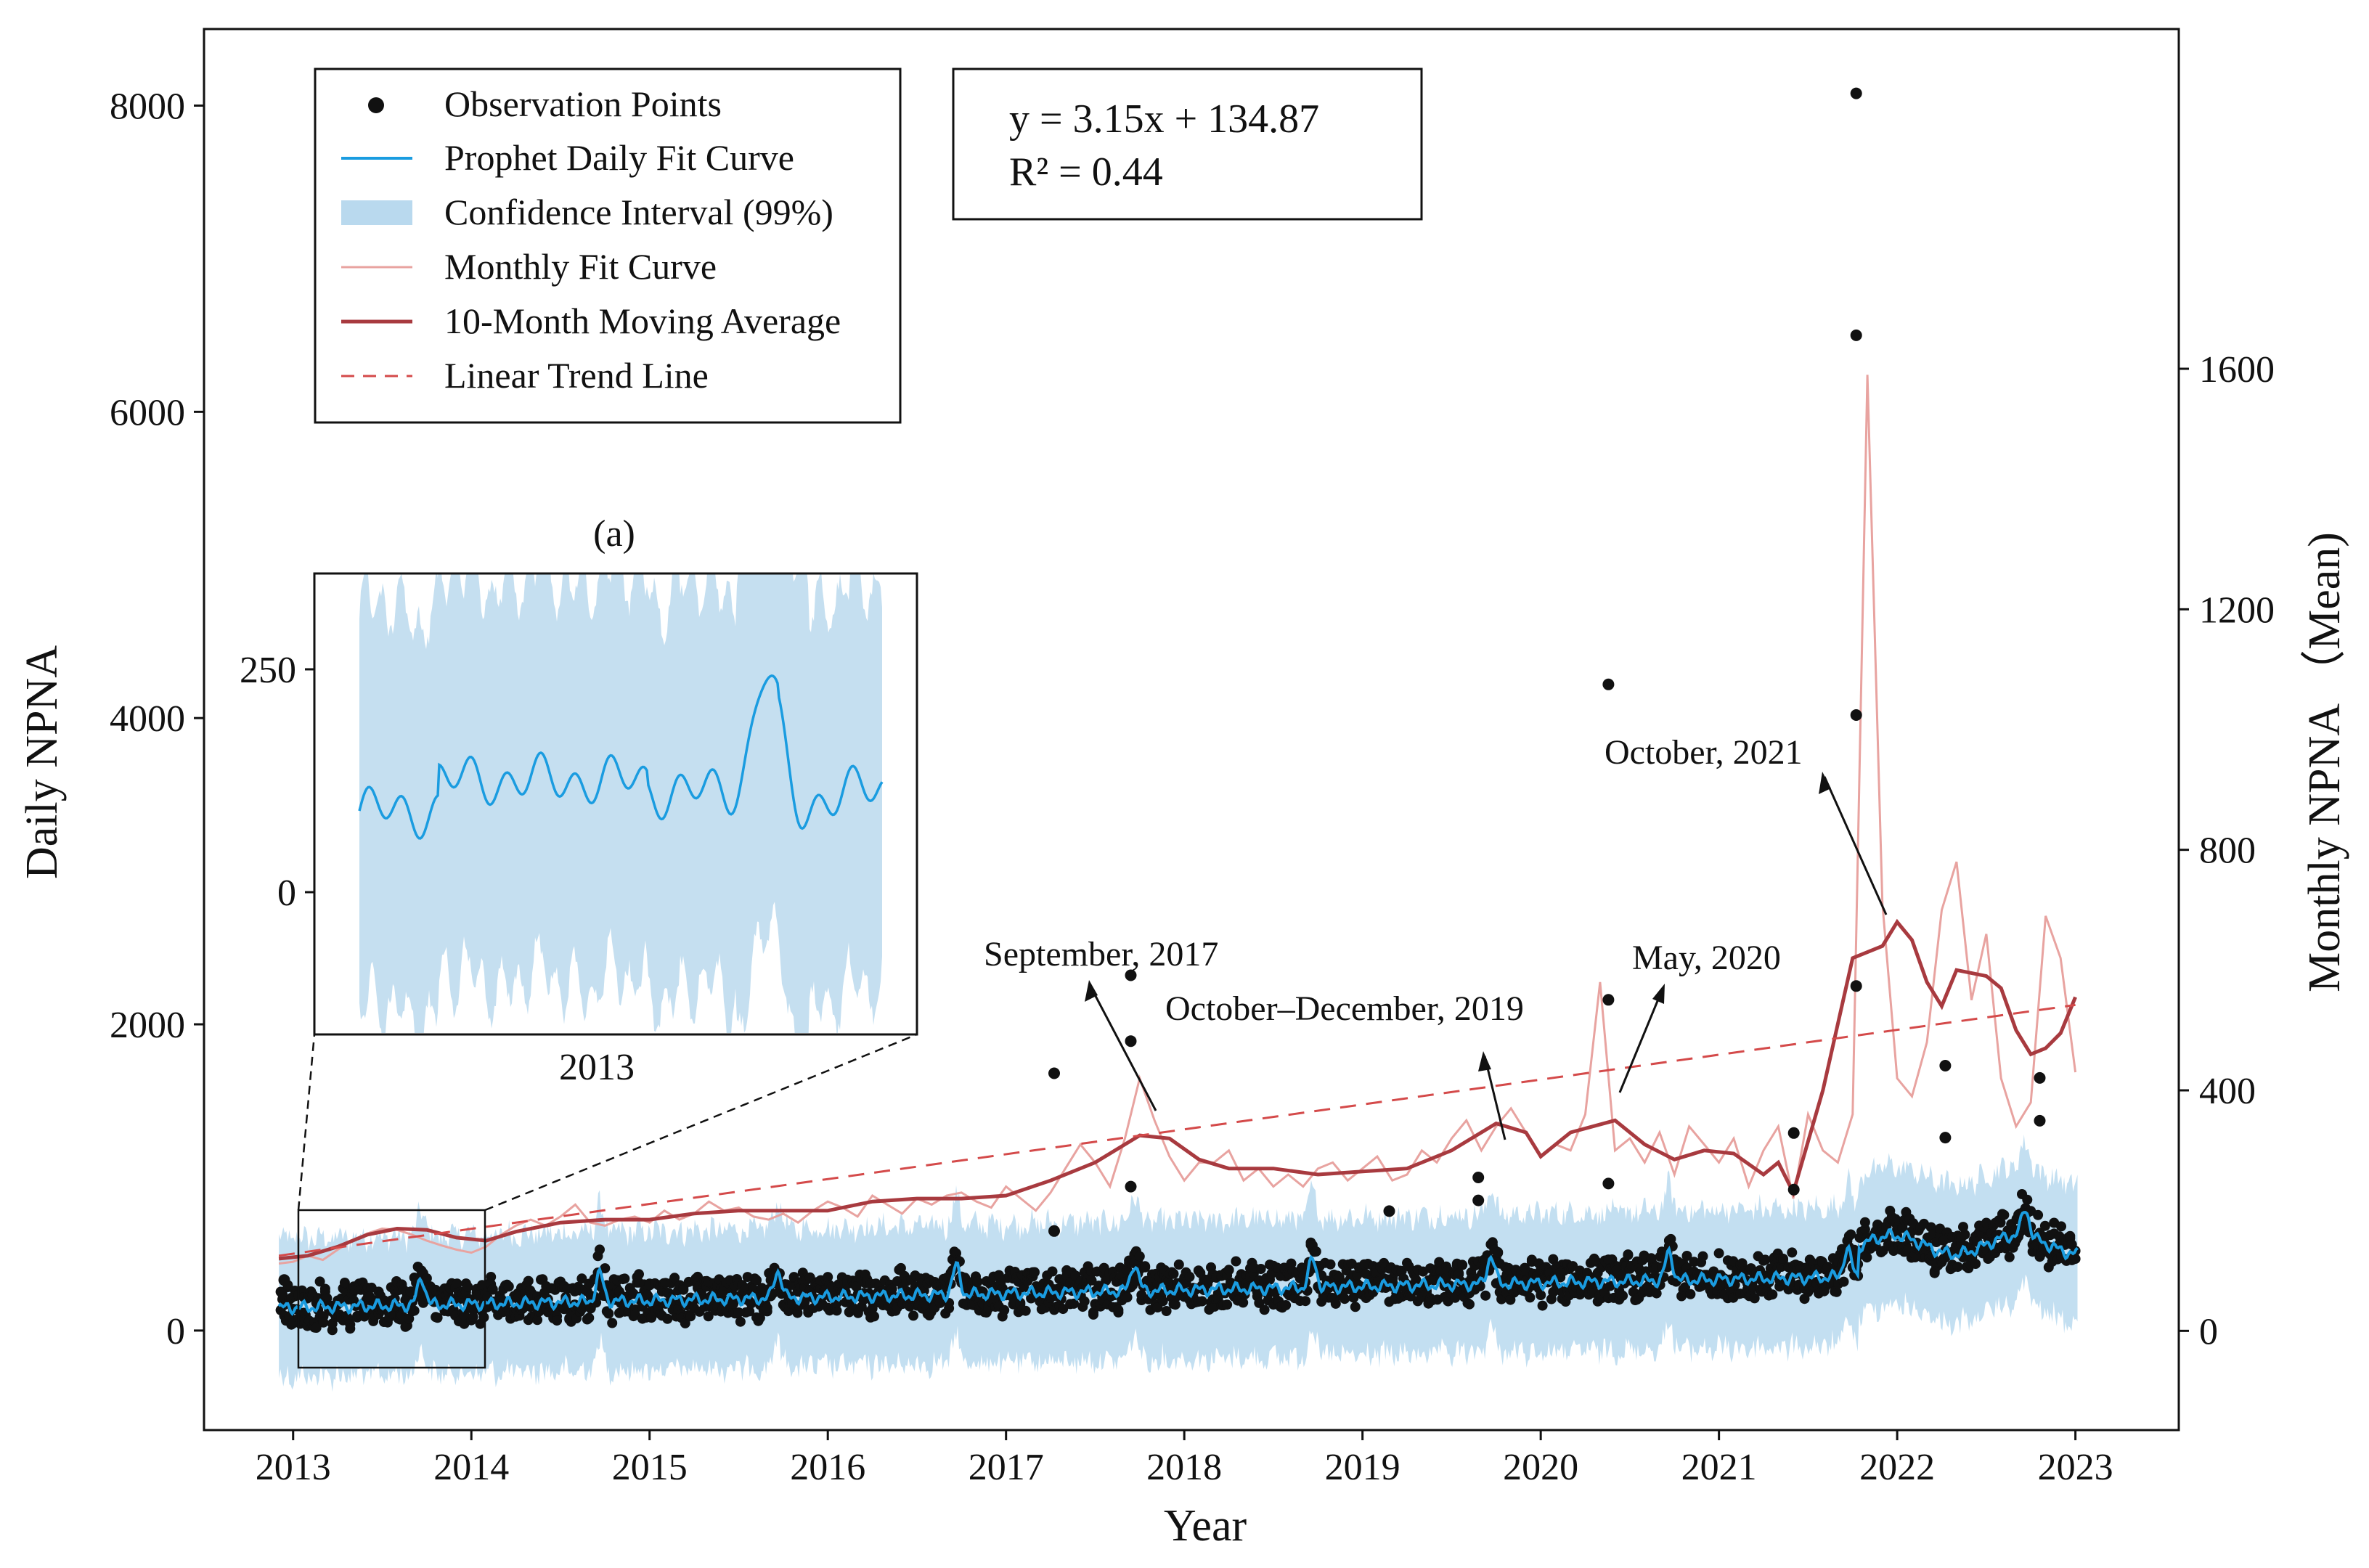 The height and width of the screenshot is (1568, 2369). What do you see at coordinates (391, 1289) in the screenshot?
I see `zoom-region-box` at bounding box center [391, 1289].